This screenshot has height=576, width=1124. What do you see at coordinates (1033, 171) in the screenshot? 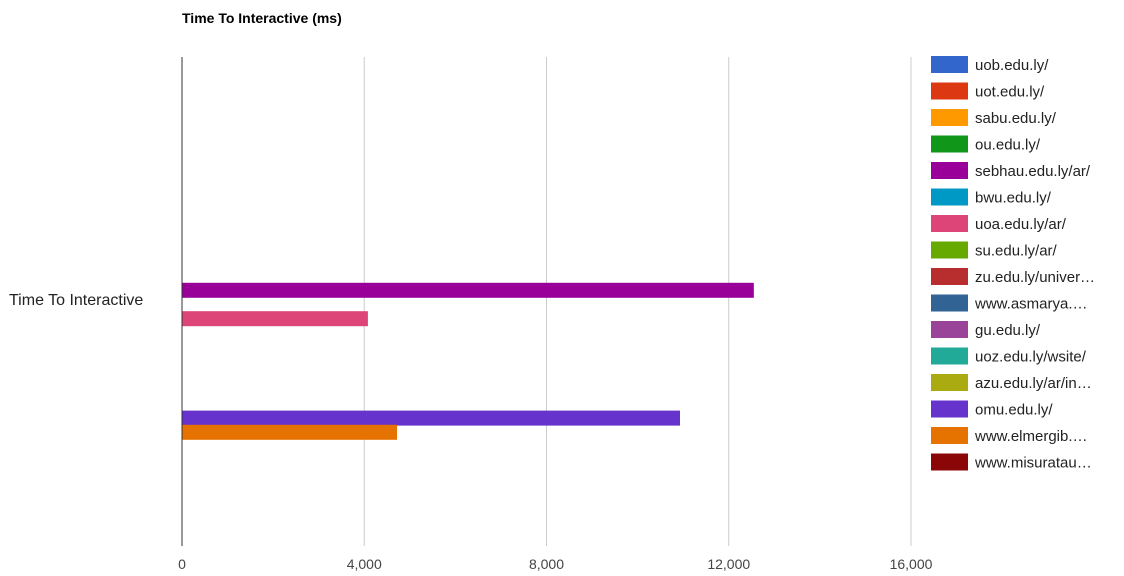
I see `legend-label: sebhau.edu.ly/ar/` at bounding box center [1033, 171].